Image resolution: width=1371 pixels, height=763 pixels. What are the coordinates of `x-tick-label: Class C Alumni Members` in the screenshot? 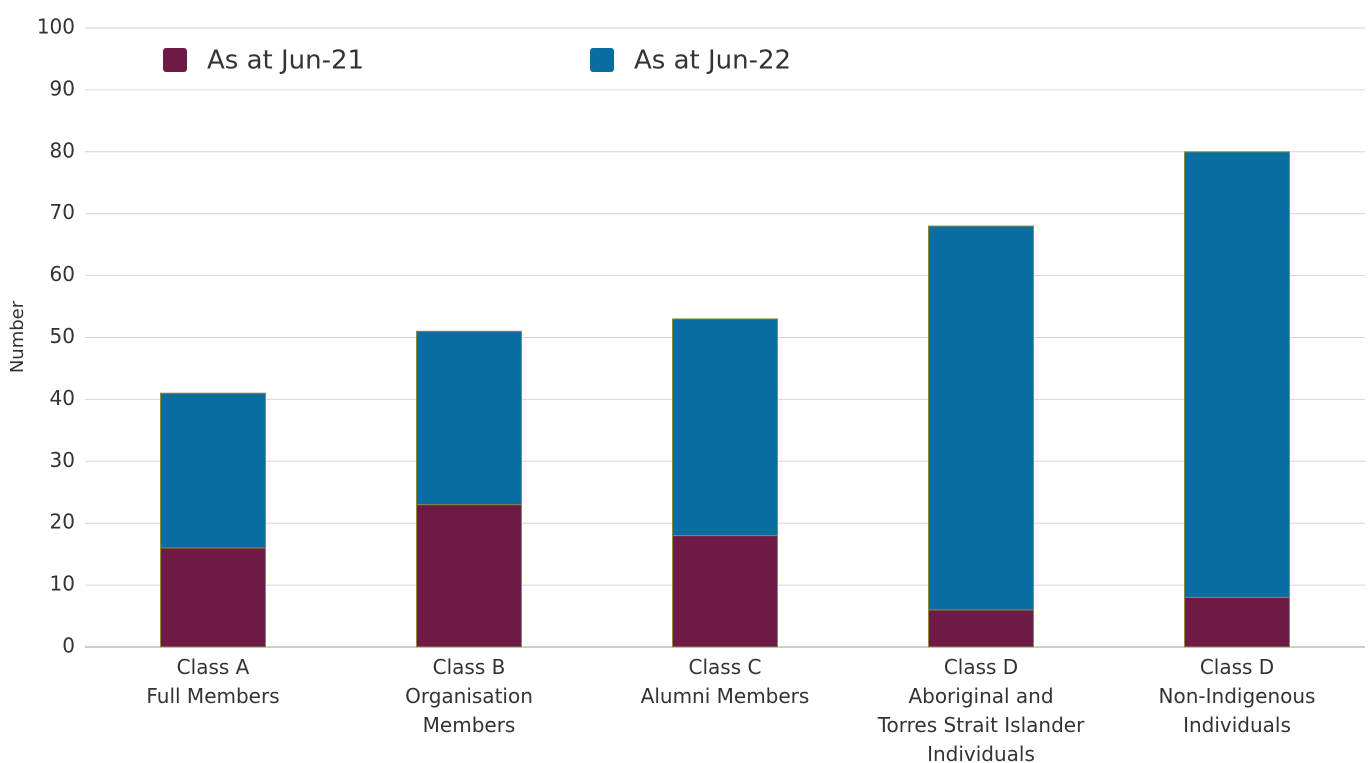 It's located at (725, 681).